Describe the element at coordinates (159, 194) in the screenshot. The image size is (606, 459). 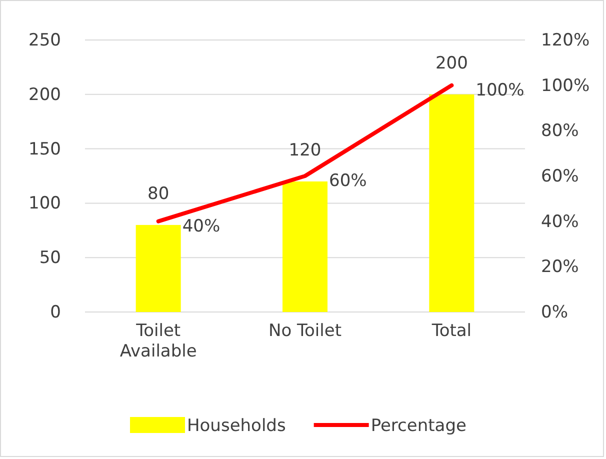
I see `data-label: 80` at that location.